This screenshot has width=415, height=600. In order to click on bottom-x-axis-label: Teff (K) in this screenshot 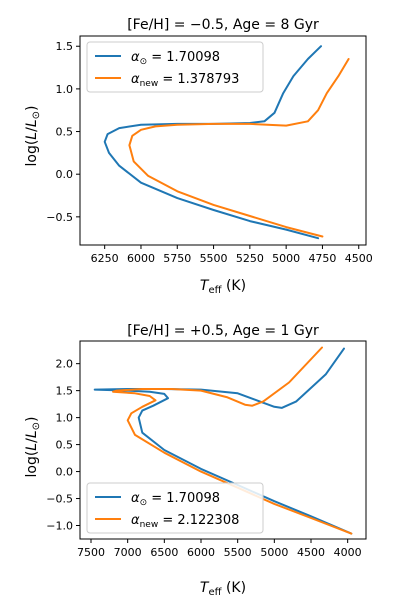, I will do `click(223, 589)`.